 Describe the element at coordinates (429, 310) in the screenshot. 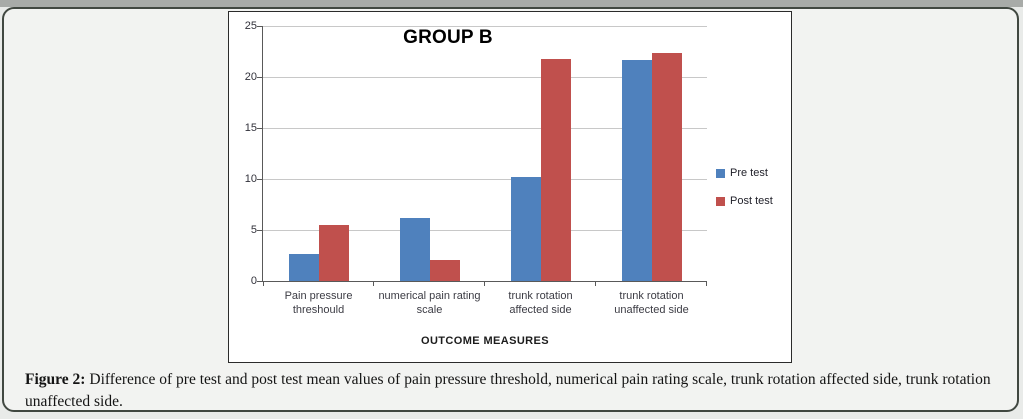

I see `x-category-label-line: scale` at that location.